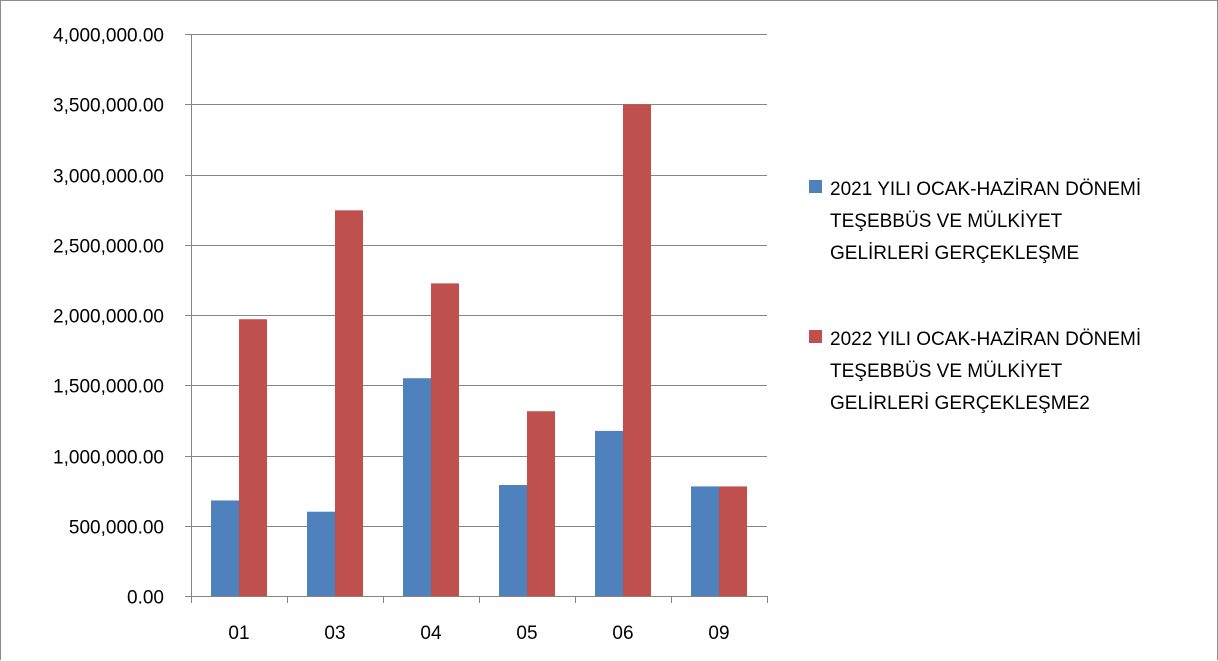 This screenshot has width=1218, height=661. Describe the element at coordinates (108, 177) in the screenshot. I see `y-tick-label: 3,000,000.00` at that location.